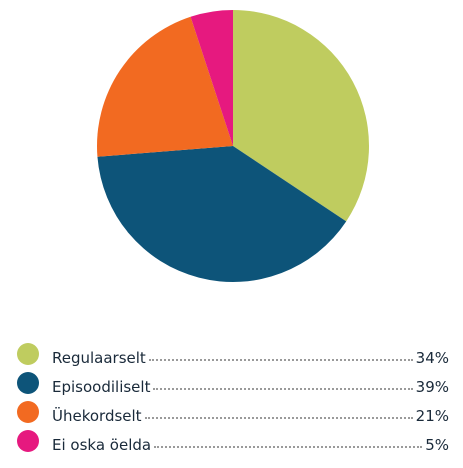 The height and width of the screenshot is (468, 463). I want to click on legend-label: Ei oska öelda, so click(102, 445).